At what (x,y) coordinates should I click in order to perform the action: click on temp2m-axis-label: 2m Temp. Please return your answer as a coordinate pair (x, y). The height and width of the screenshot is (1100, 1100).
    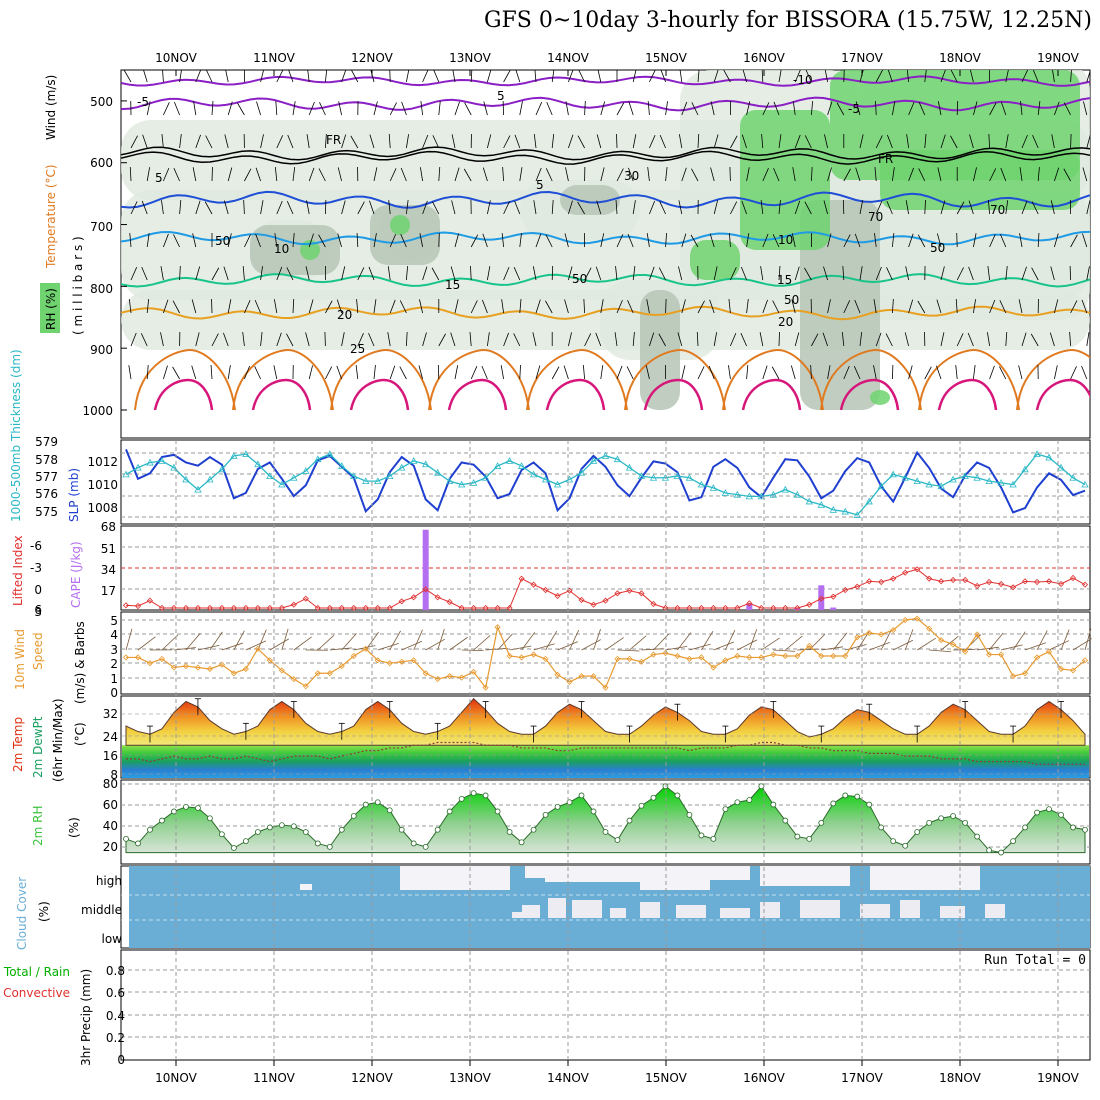
    Looking at the image, I should click on (18, 744).